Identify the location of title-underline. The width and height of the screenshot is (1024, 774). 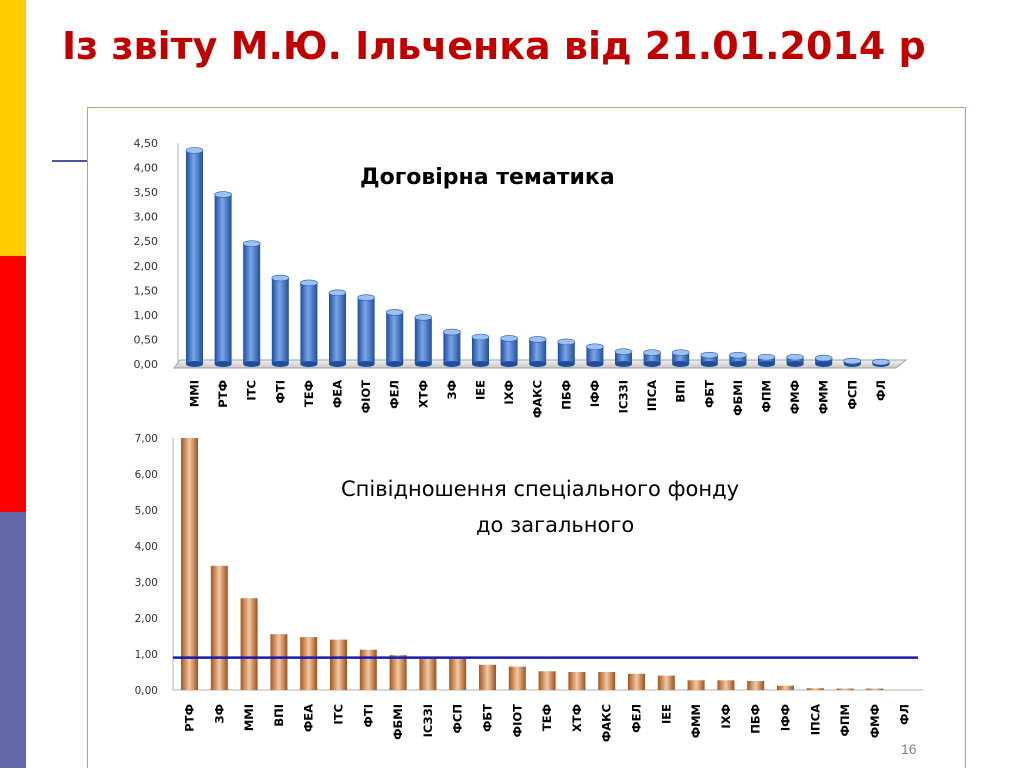
(70, 161).